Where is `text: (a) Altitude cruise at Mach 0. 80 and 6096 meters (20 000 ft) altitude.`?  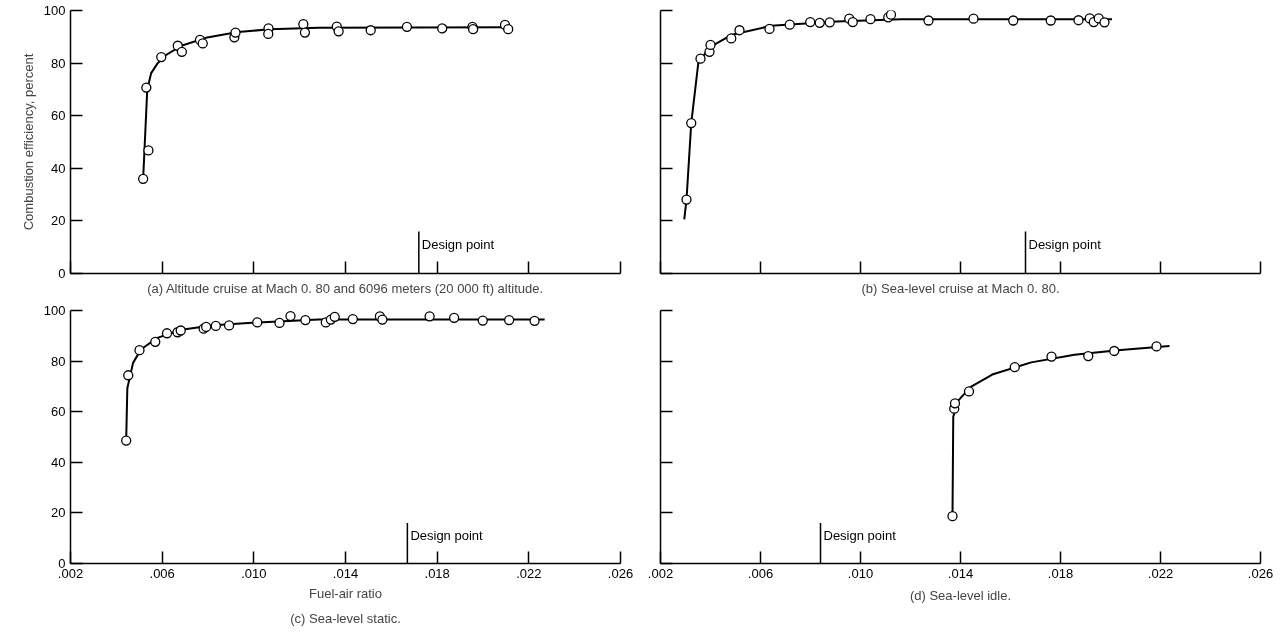 text: (a) Altitude cruise at Mach 0. 80 and 6096 meters (20 000 ft) altitude. is located at coordinates (345, 288).